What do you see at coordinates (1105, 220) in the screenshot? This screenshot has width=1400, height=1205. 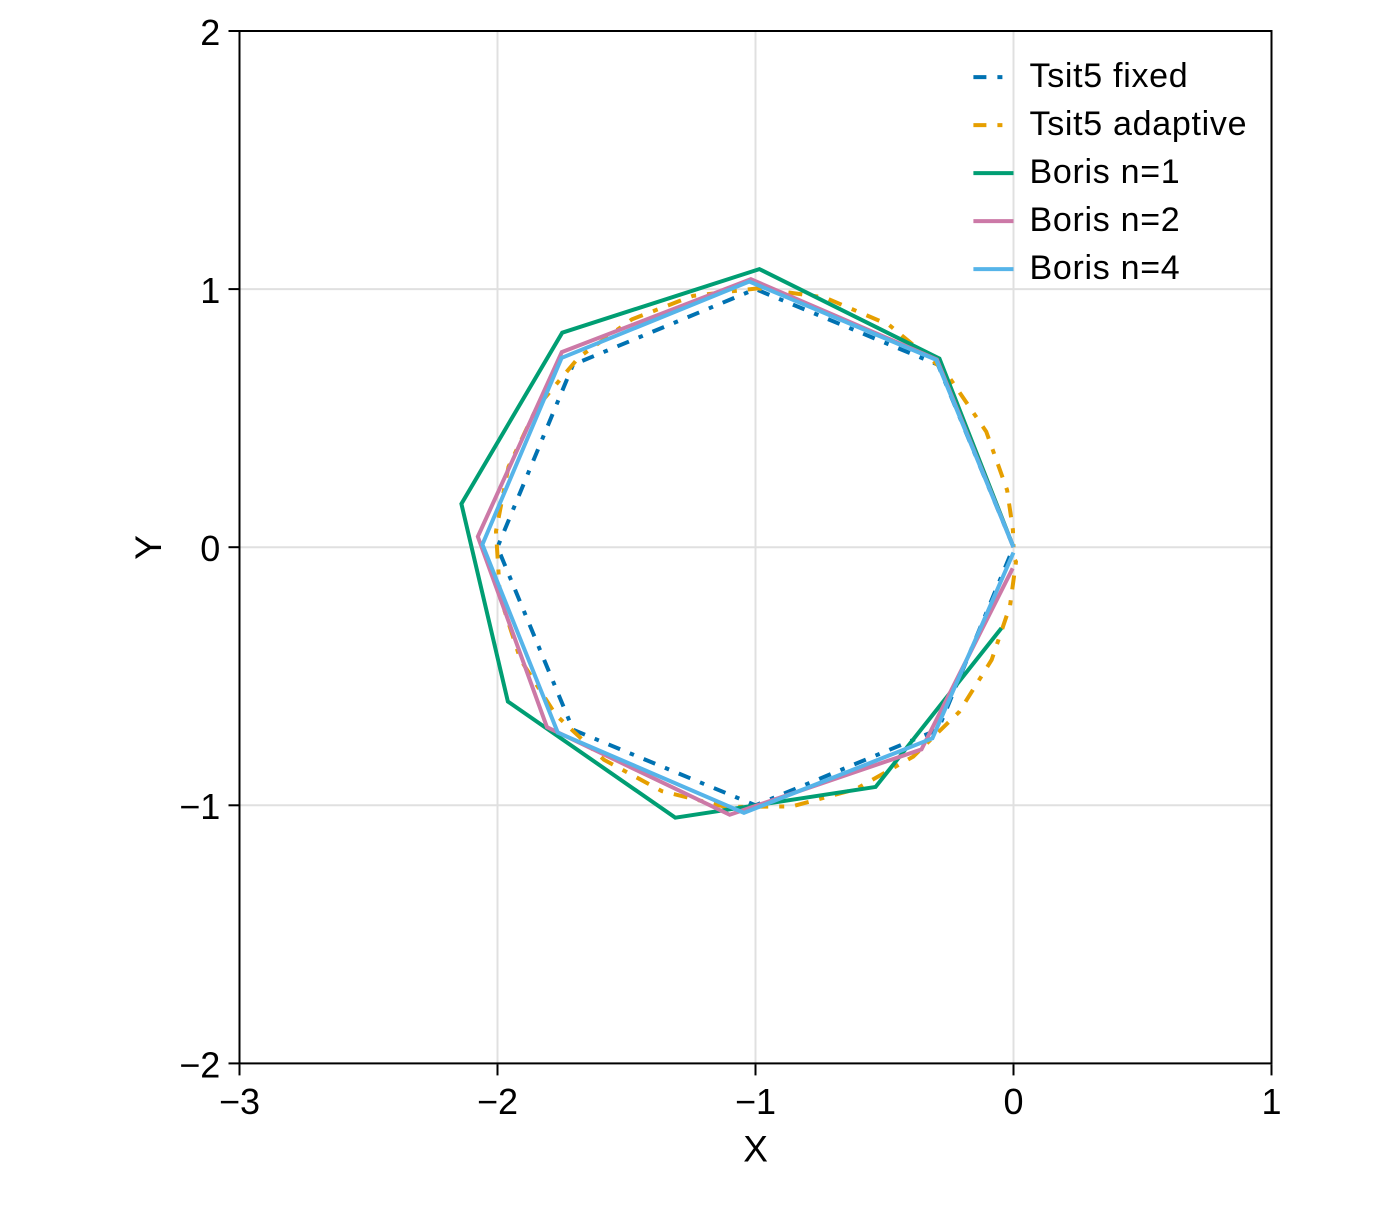 I see `svg-text: Boris n=2` at bounding box center [1105, 220].